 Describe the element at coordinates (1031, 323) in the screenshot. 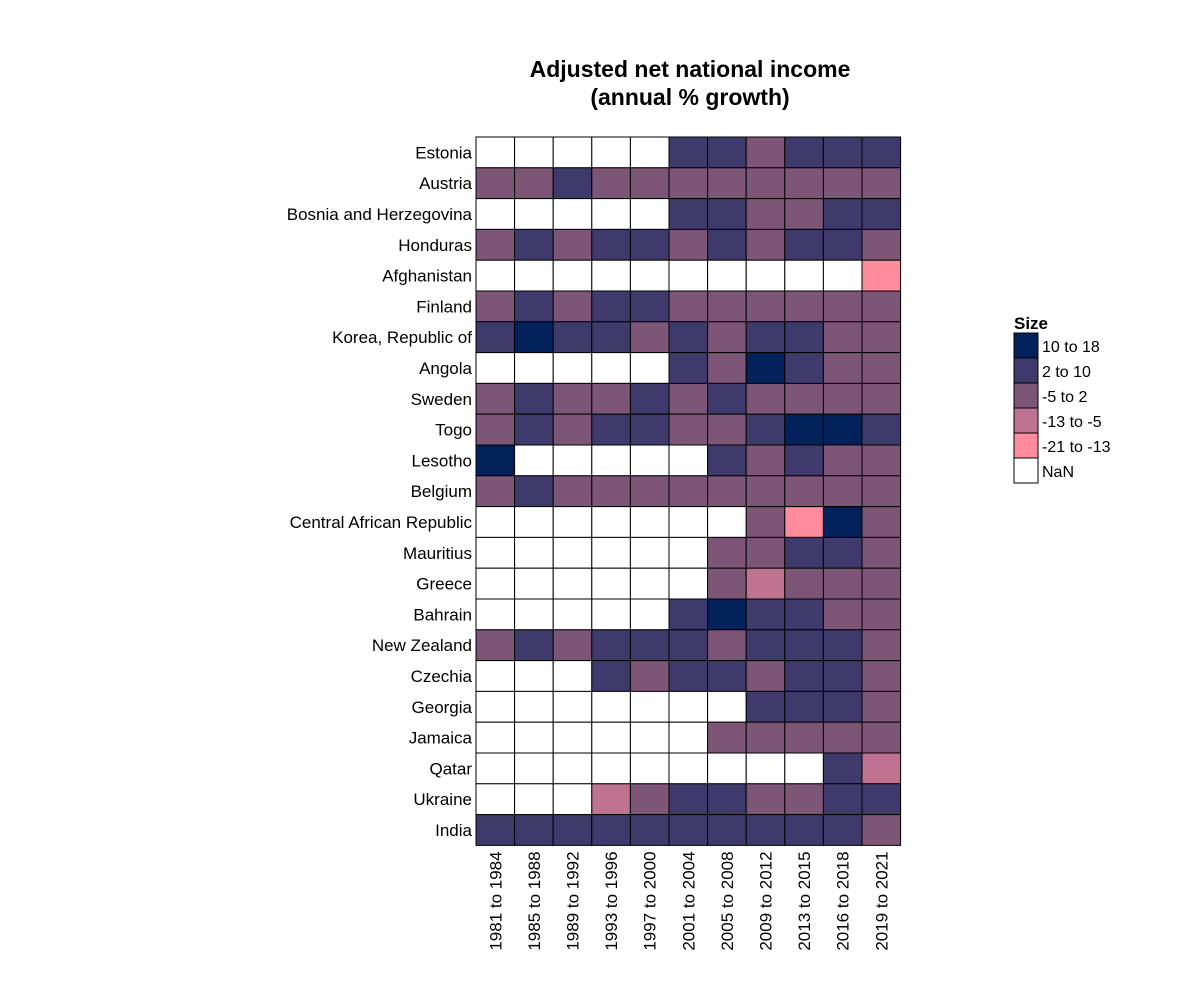

I see `legend-title: Size` at that location.